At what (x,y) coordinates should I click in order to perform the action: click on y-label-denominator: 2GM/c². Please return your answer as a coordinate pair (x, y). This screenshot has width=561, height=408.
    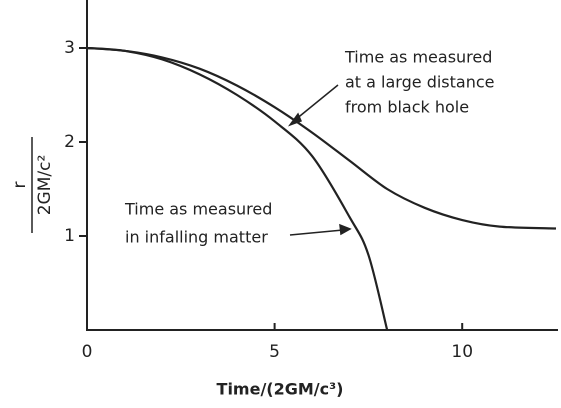
    Looking at the image, I should click on (45, 185).